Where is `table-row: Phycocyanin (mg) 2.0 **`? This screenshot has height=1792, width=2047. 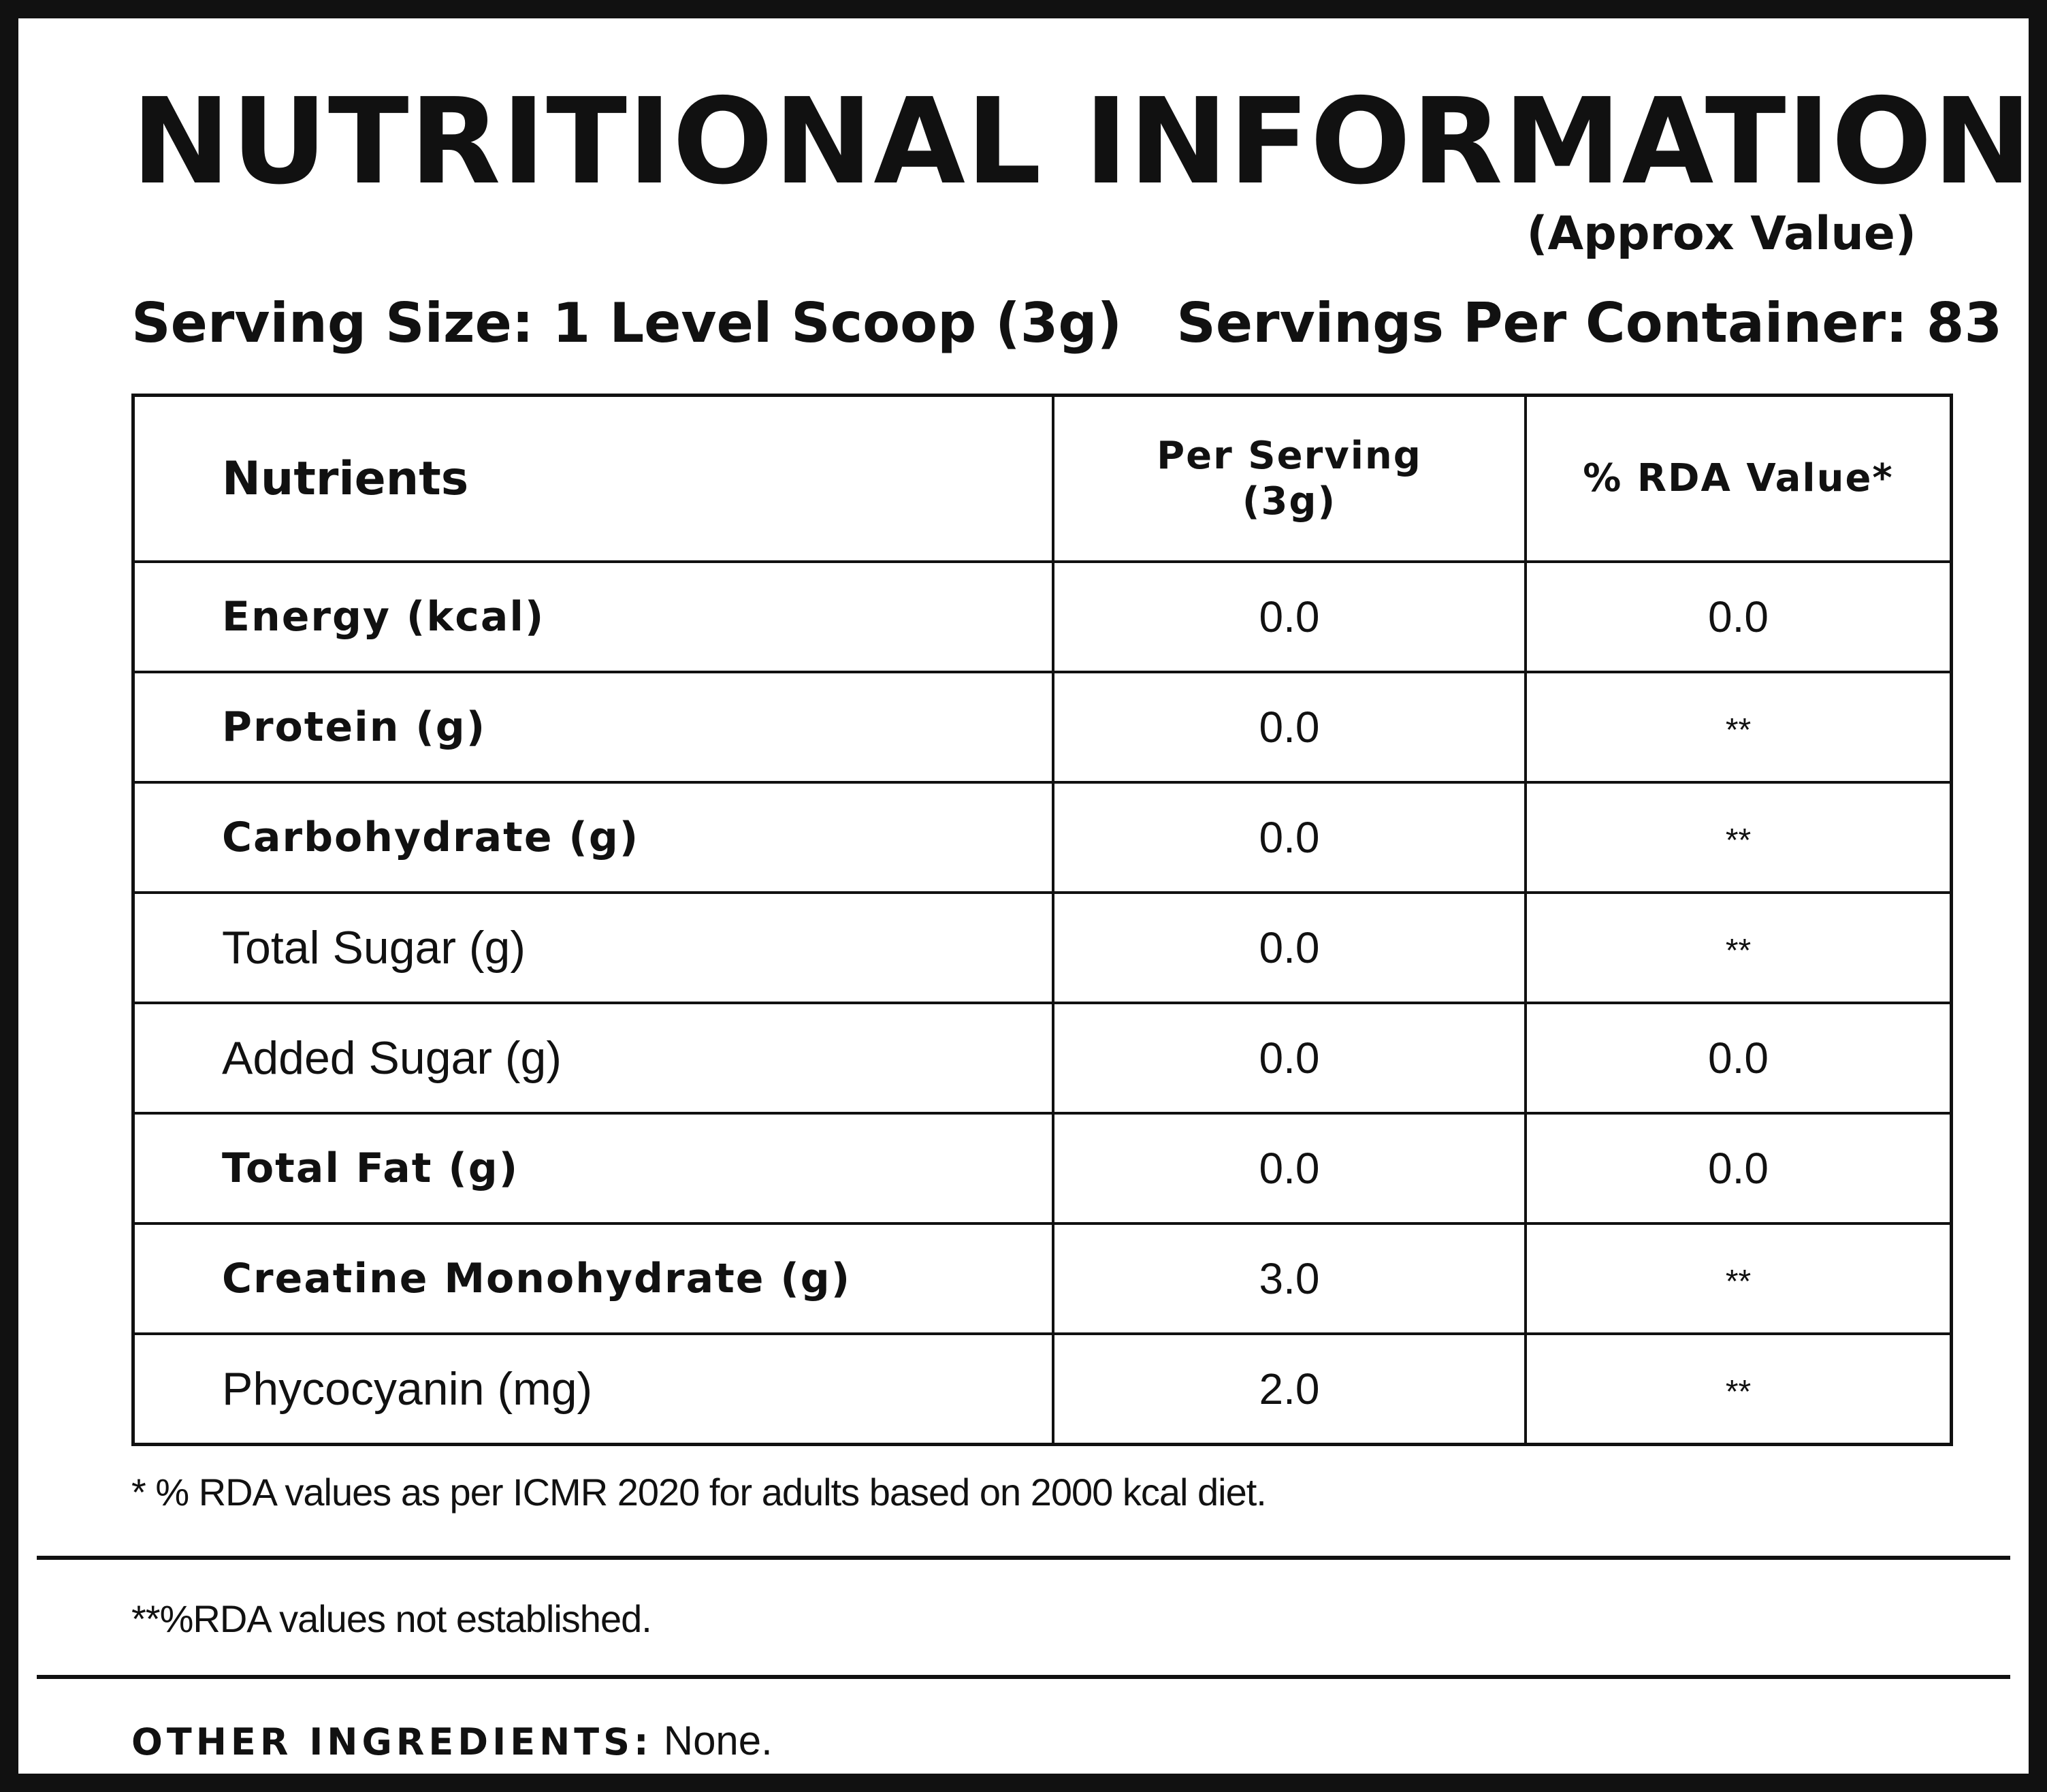
table-row: Phycocyanin (mg) 2.0 ** is located at coordinates (1042, 1387).